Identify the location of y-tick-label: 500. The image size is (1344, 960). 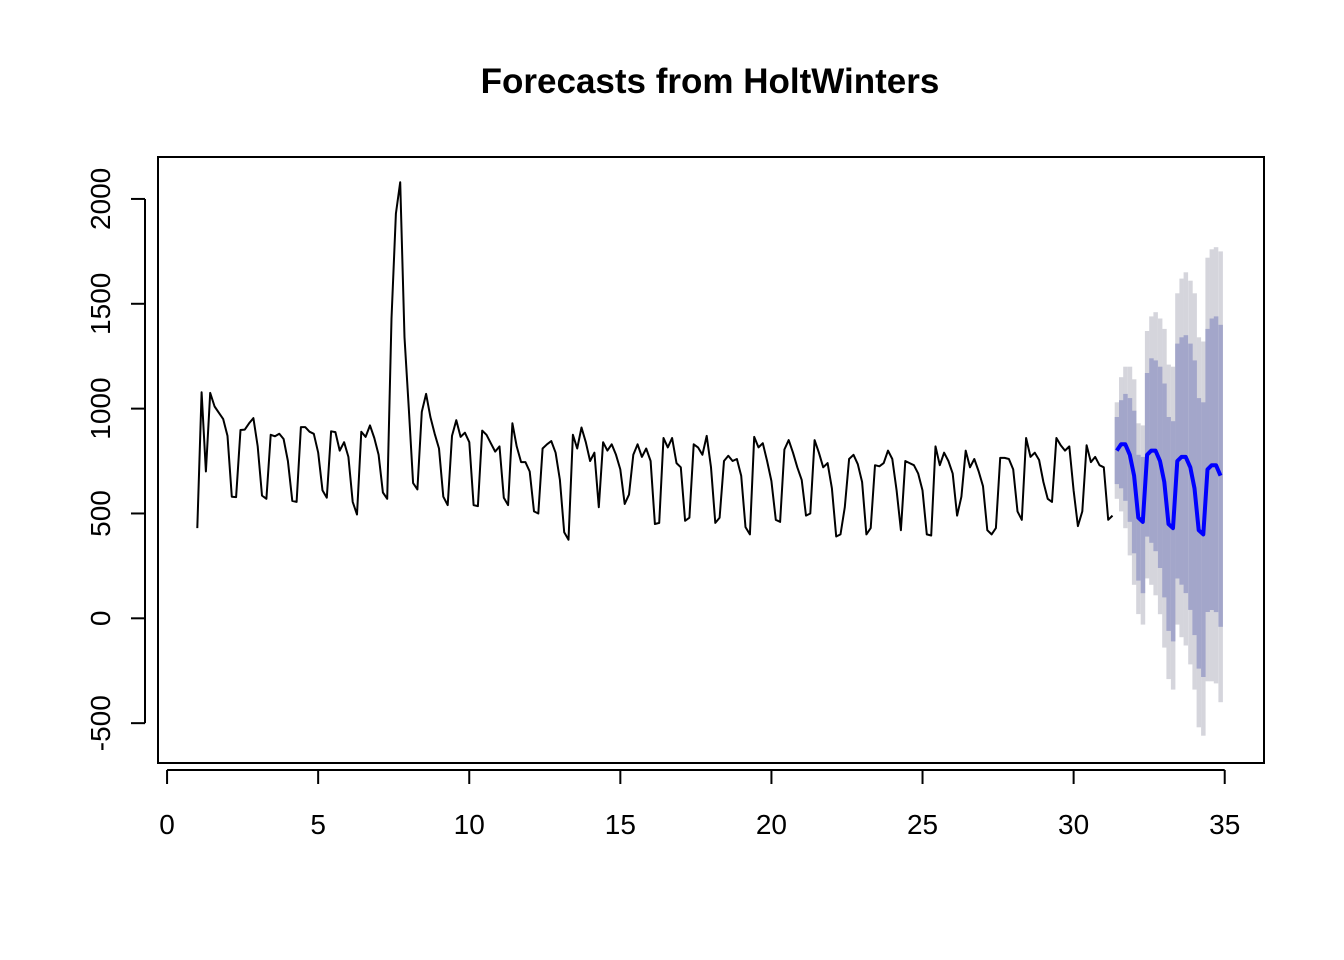
(100, 513).